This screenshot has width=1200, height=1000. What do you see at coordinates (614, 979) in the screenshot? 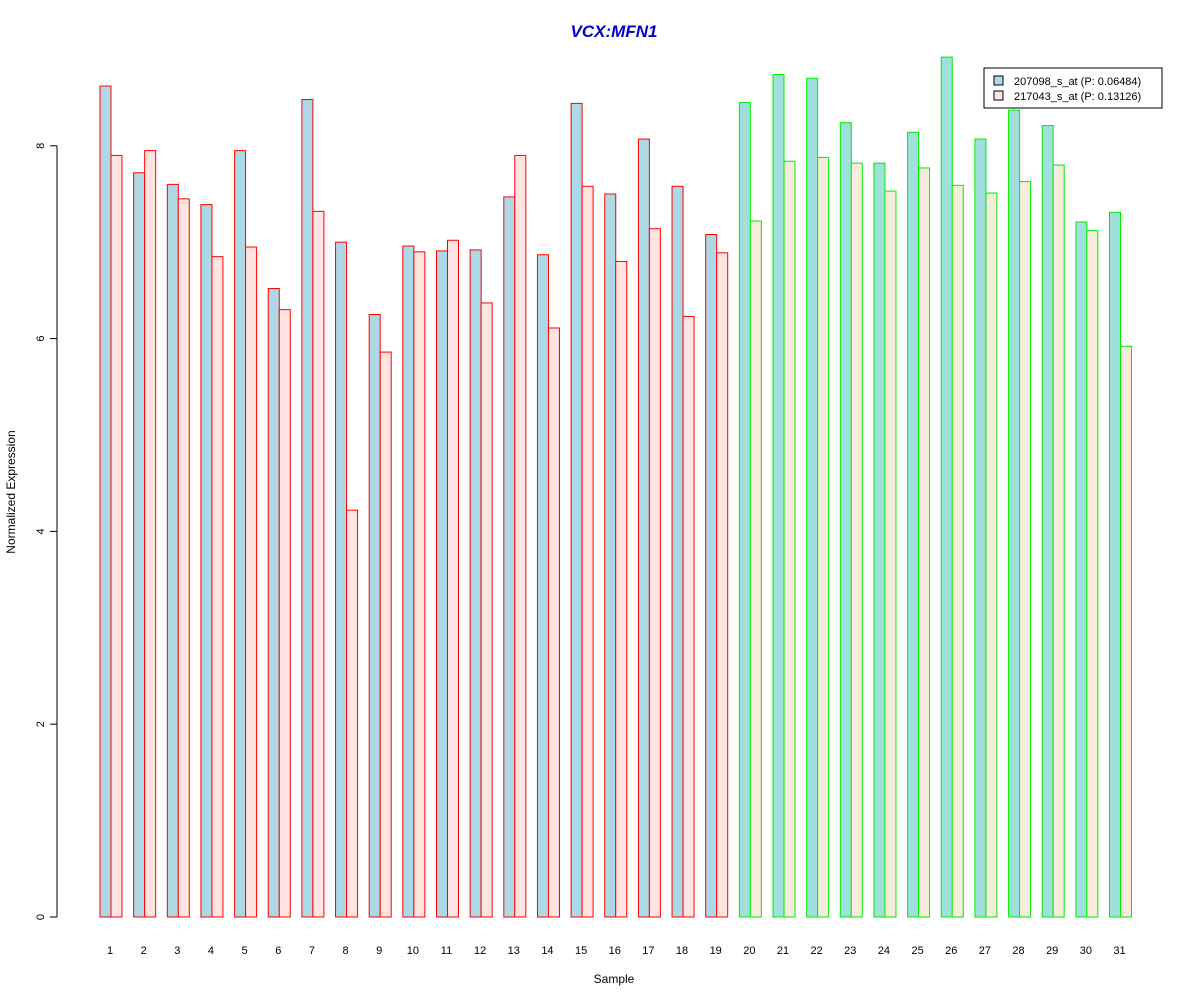
I see `x-axis-title: Sample` at bounding box center [614, 979].